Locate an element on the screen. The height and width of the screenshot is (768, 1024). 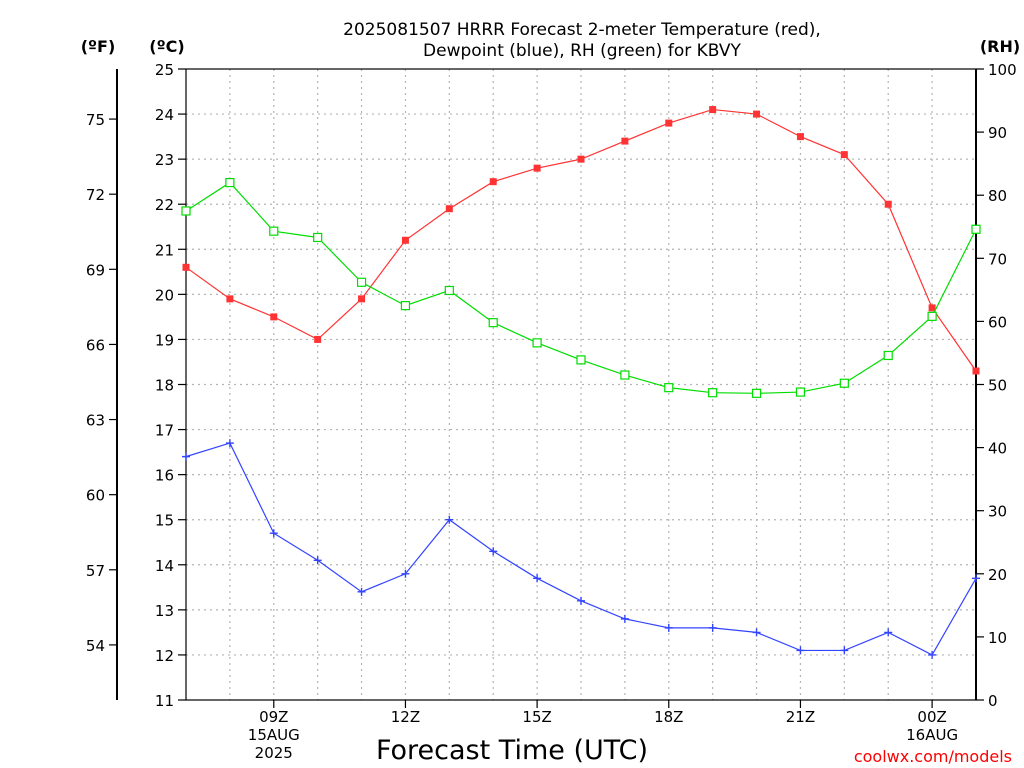
rh-tick-label: 20 is located at coordinates (997, 575).